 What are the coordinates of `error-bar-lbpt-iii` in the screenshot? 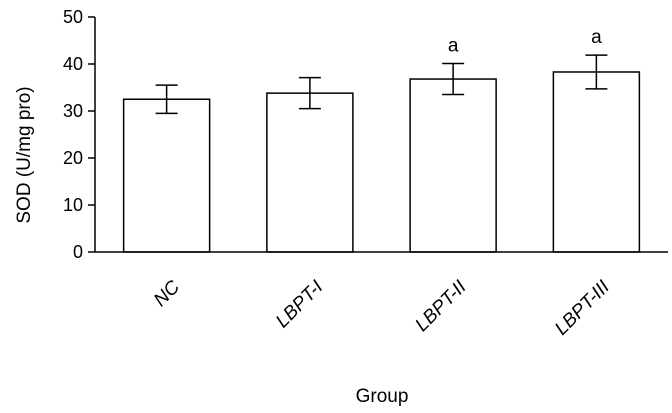 It's located at (596, 72).